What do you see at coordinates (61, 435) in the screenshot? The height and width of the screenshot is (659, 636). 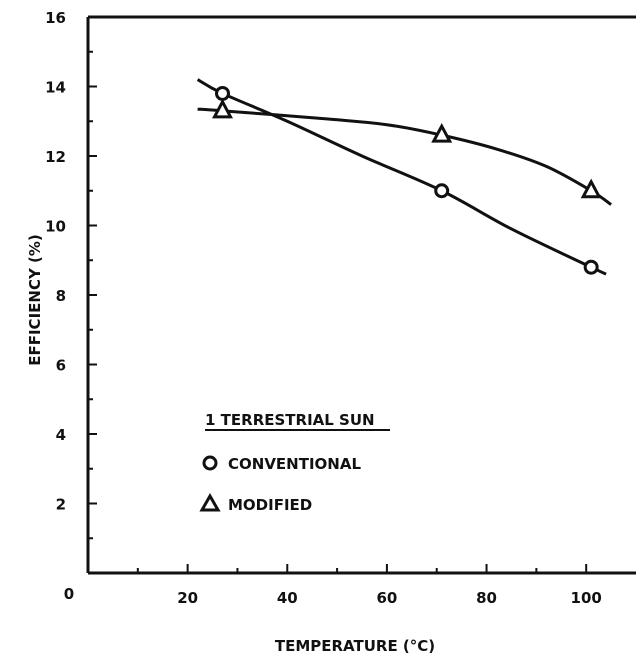 I see `y-tick-label: 4` at bounding box center [61, 435].